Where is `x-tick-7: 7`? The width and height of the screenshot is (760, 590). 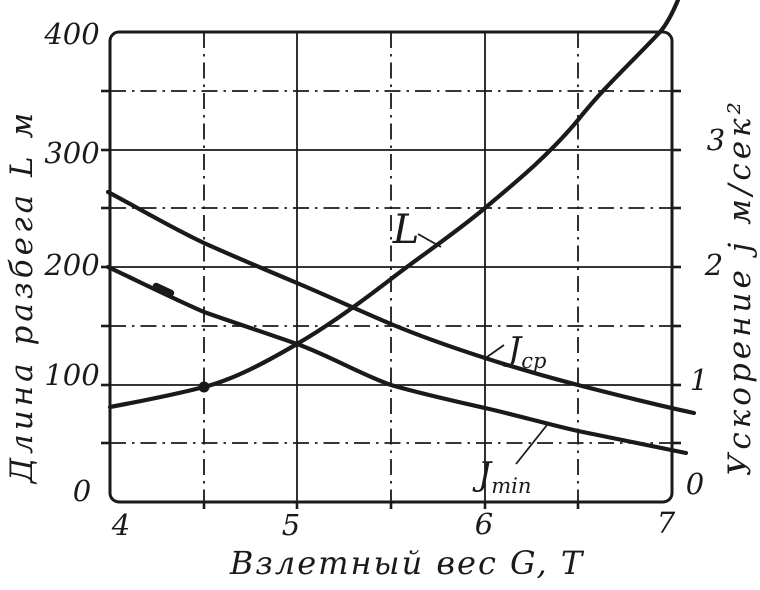 x-tick-7: 7 is located at coordinates (666, 523).